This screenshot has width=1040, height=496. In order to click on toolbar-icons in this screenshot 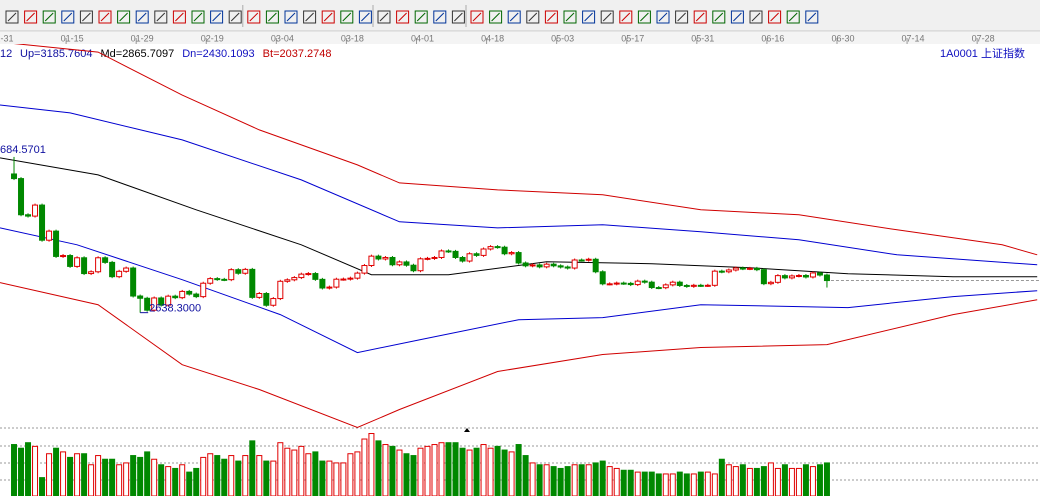, I will do `click(412, 16)`.